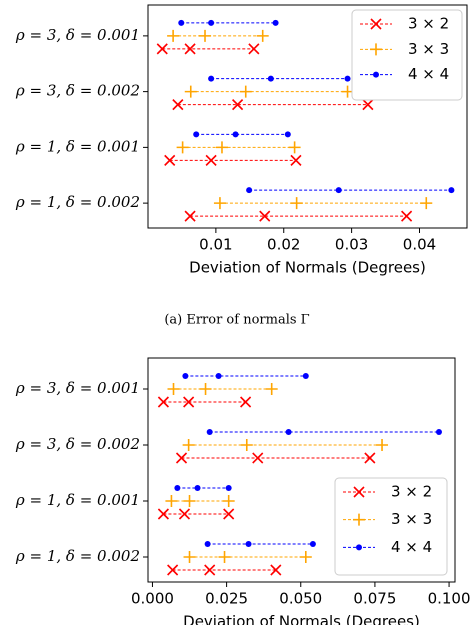  What do you see at coordinates (351, 245) in the screenshot?
I see `x-tick-label: 0.03` at bounding box center [351, 245].